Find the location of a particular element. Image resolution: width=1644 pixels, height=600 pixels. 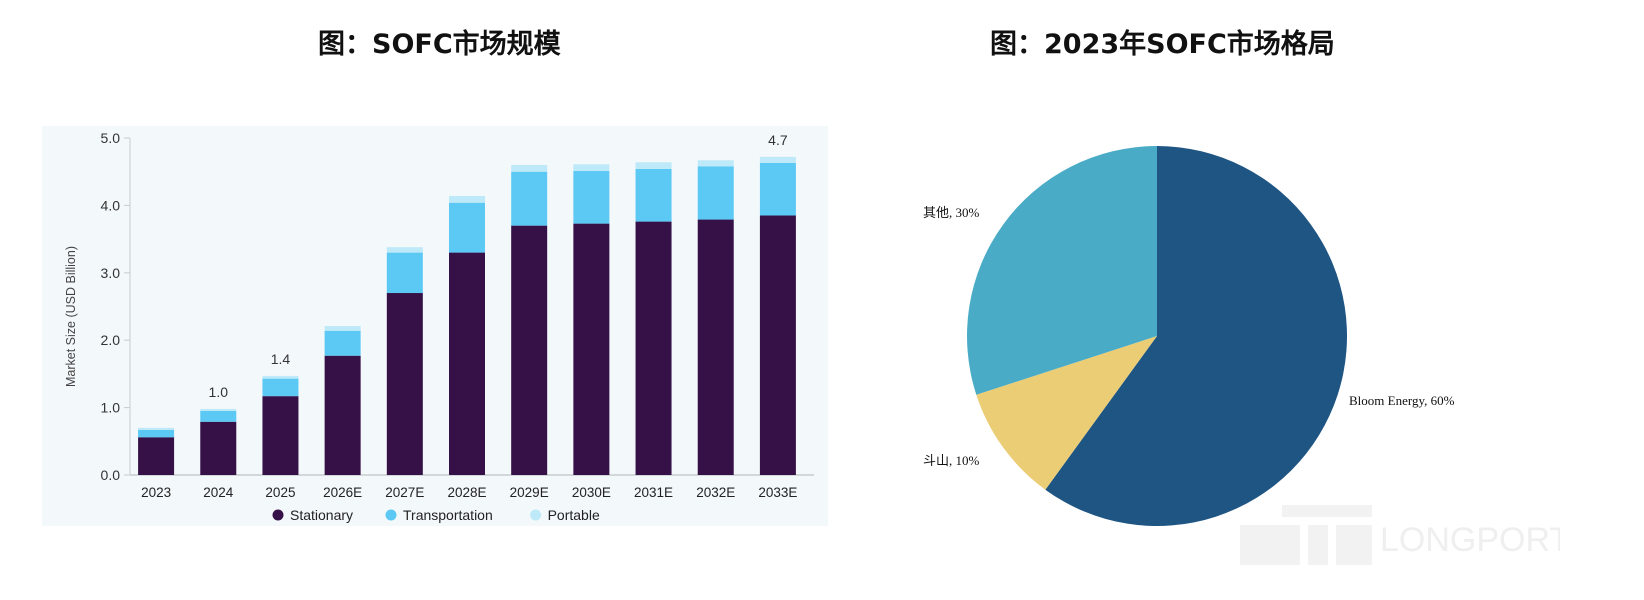

pie-label: Bloom Energy, 60% is located at coordinates (1402, 400).